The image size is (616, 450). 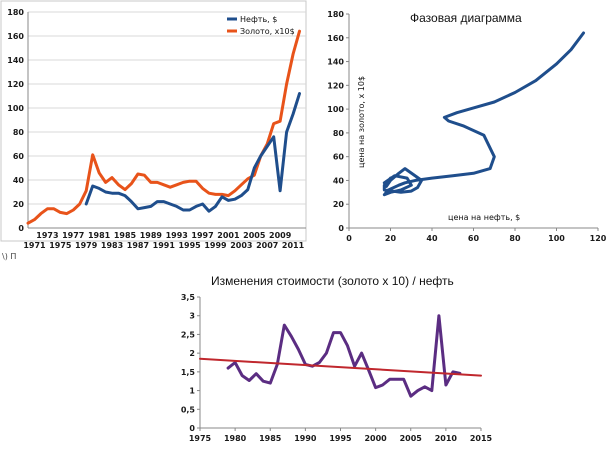 I want to click on chart1-y-tick-label: 60, so click(x=19, y=156).